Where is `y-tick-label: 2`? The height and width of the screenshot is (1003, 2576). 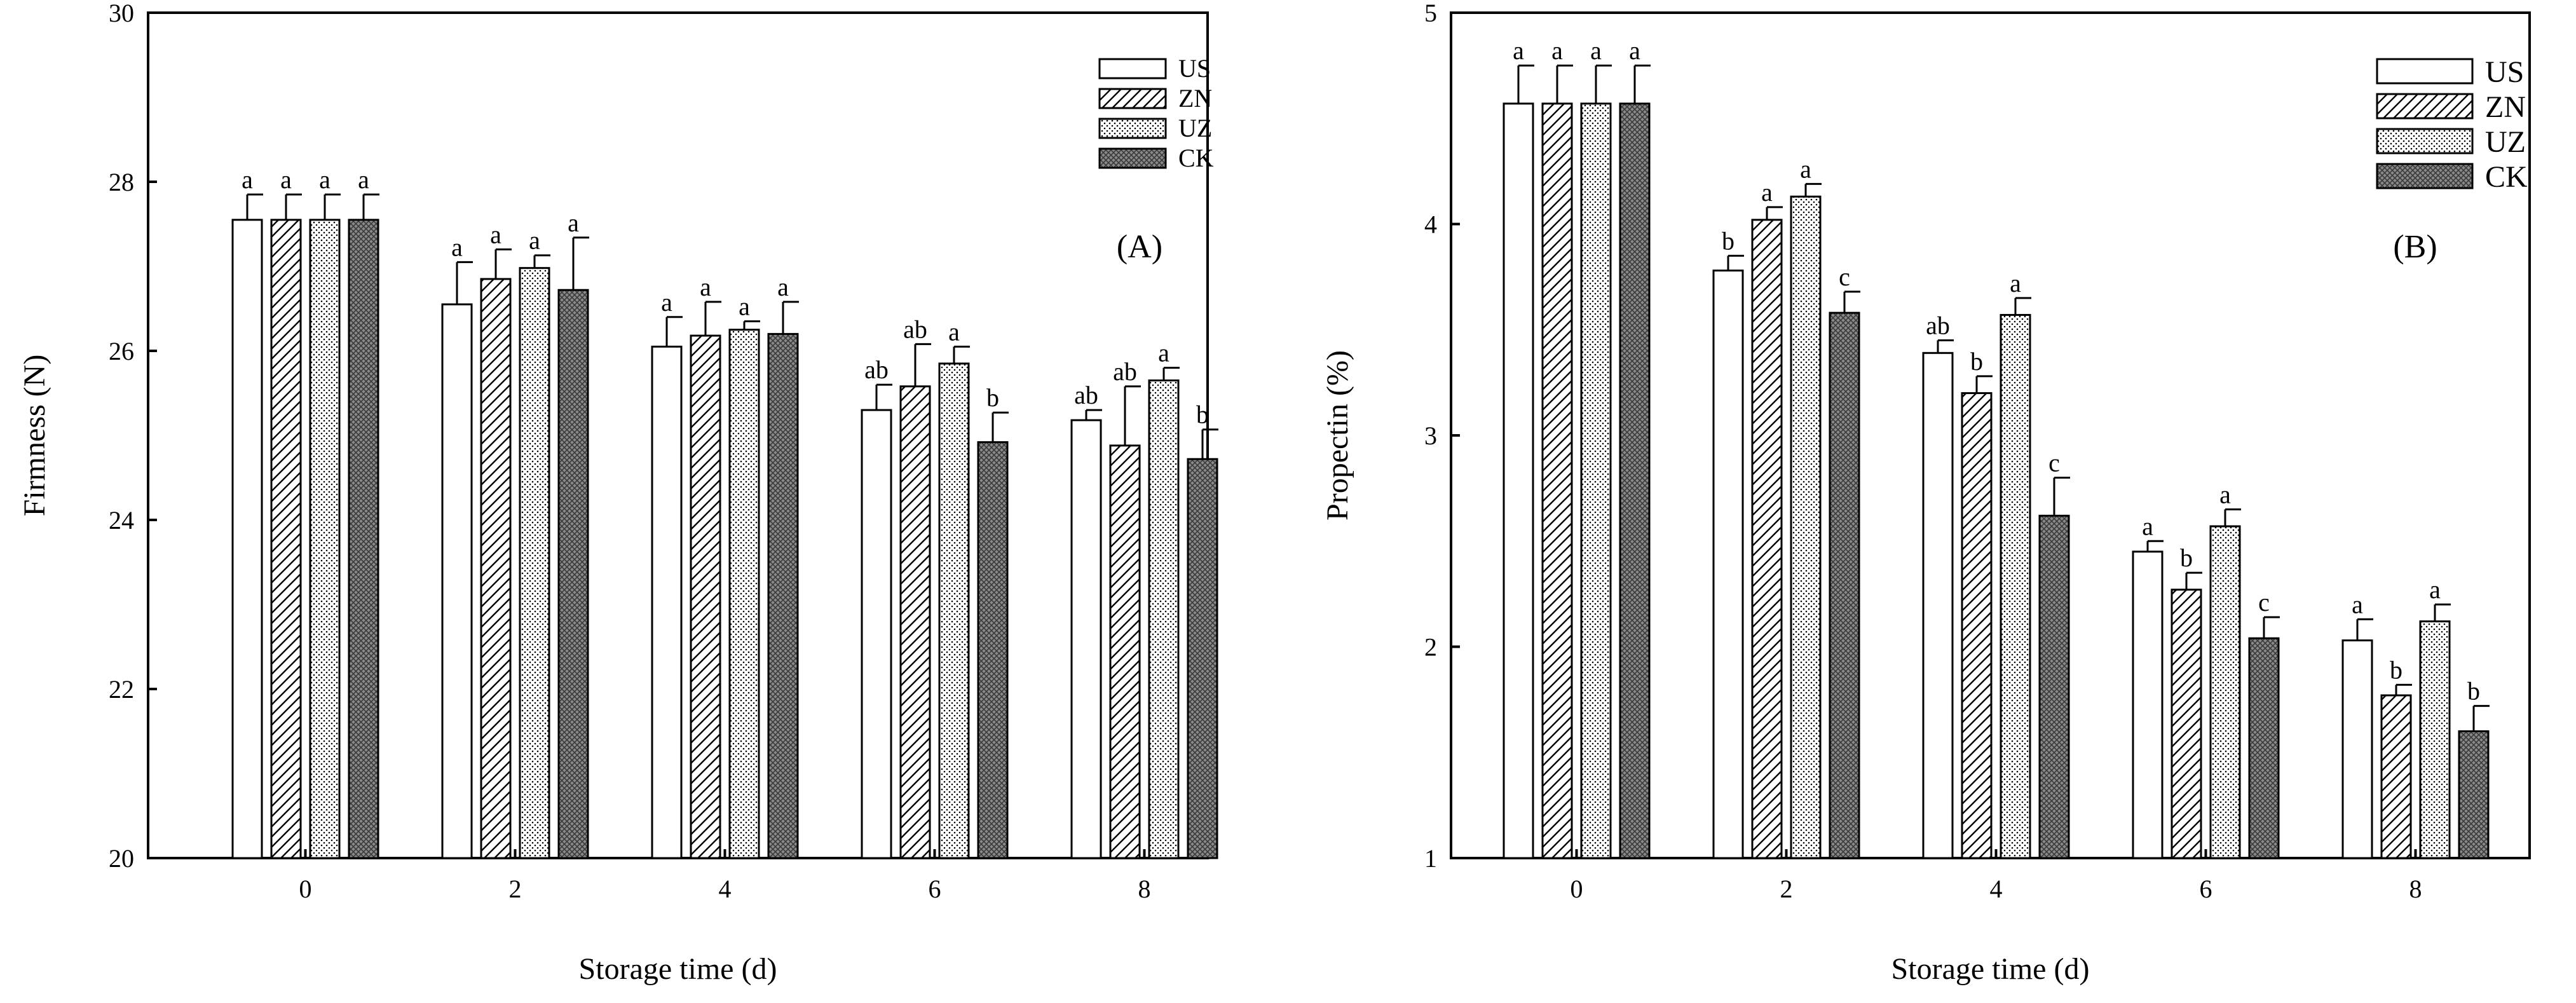
y-tick-label: 2 is located at coordinates (1430, 647).